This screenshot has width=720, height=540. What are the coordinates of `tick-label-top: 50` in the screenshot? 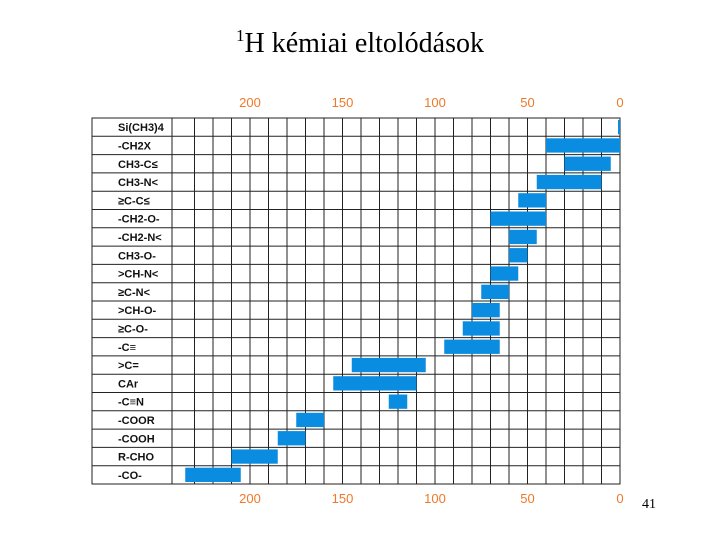 It's located at (527, 102).